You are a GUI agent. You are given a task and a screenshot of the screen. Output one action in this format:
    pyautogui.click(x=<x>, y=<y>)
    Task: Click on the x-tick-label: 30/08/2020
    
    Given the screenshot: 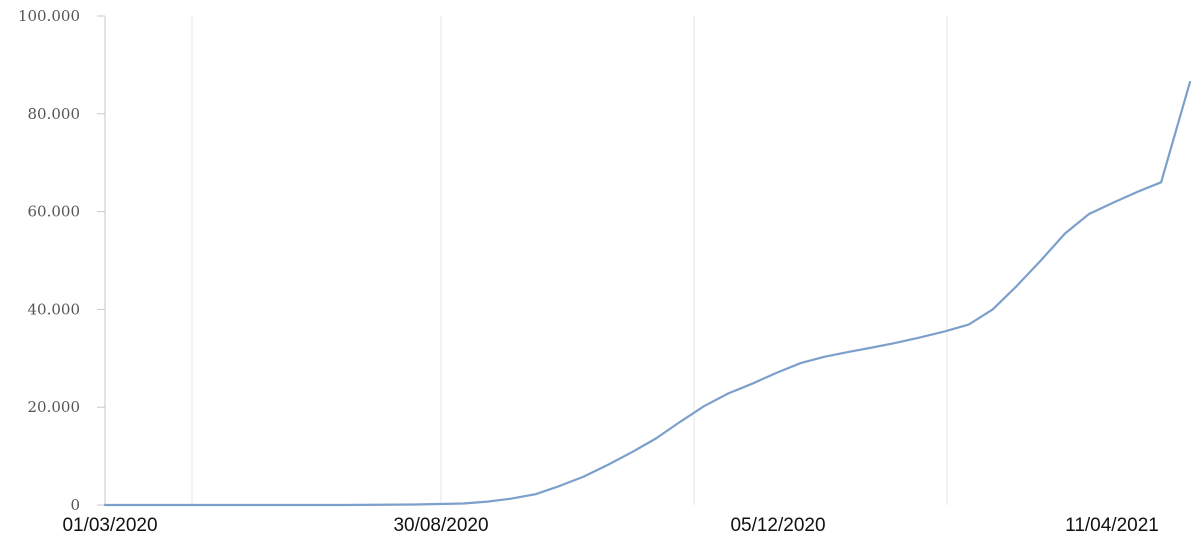 What is the action you would take?
    pyautogui.click(x=440, y=525)
    